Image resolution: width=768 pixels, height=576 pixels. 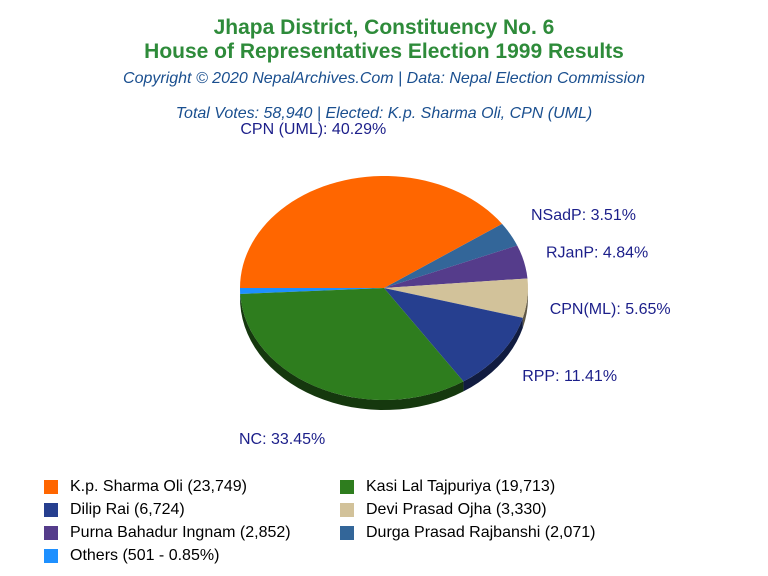 I want to click on slice-label-cpn-ml: CPN(ML): 5.65%, so click(x=610, y=309).